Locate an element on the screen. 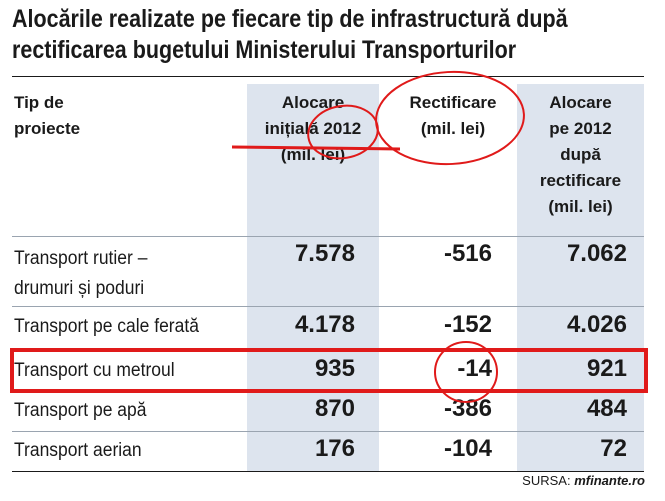 The width and height of the screenshot is (665, 501). cell-rectificare: -516 is located at coordinates (467, 253).